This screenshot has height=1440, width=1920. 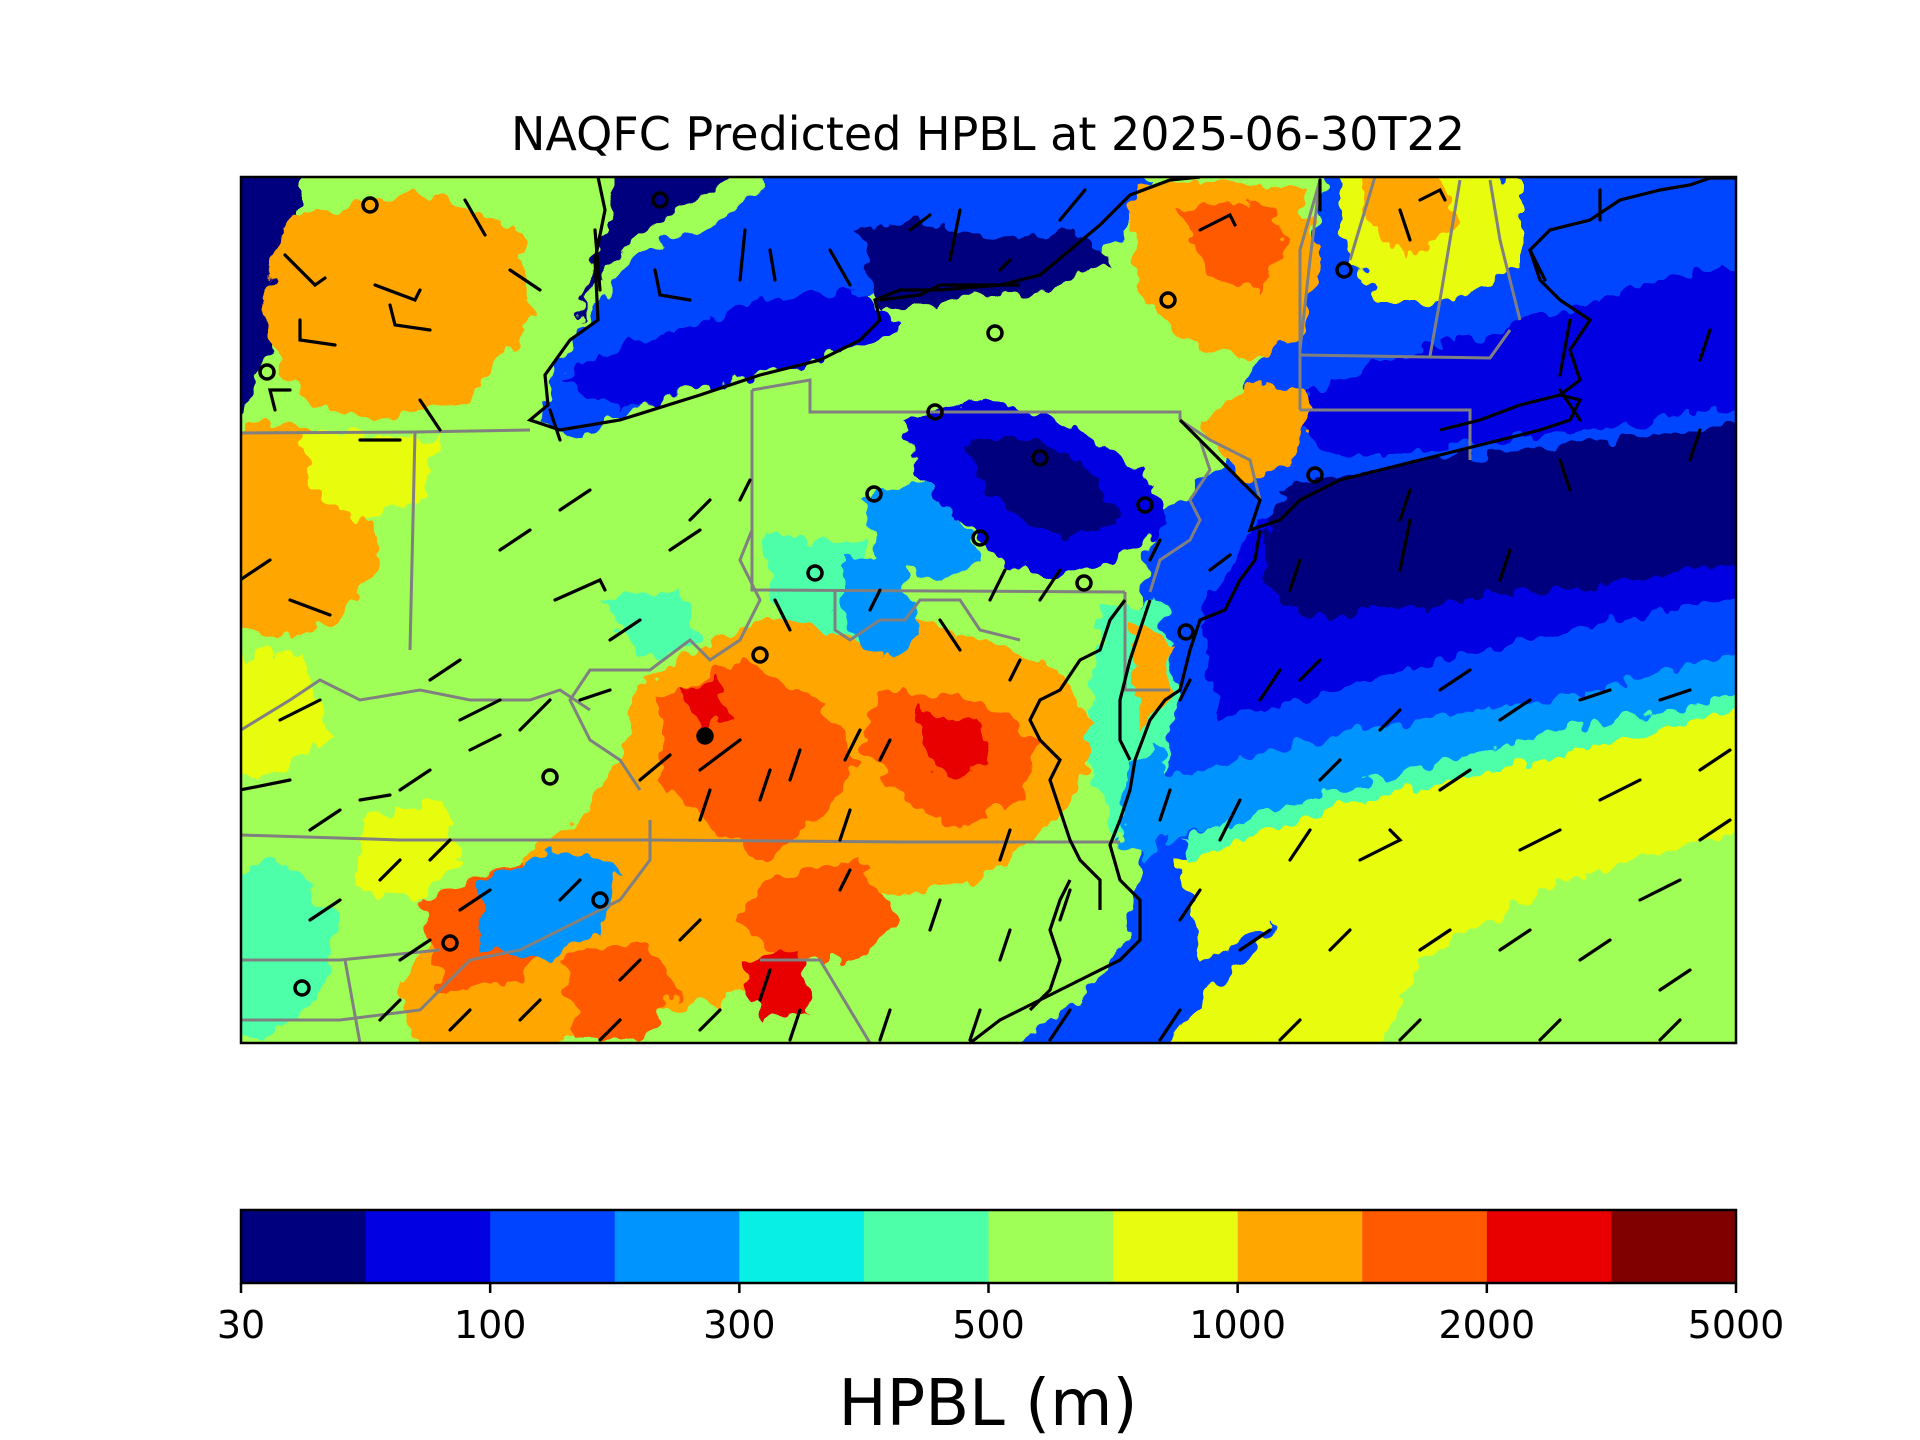 I want to click on colorbar-ticks: 30 100 300 500 1000 2000 5000, so click(x=1001, y=1315).